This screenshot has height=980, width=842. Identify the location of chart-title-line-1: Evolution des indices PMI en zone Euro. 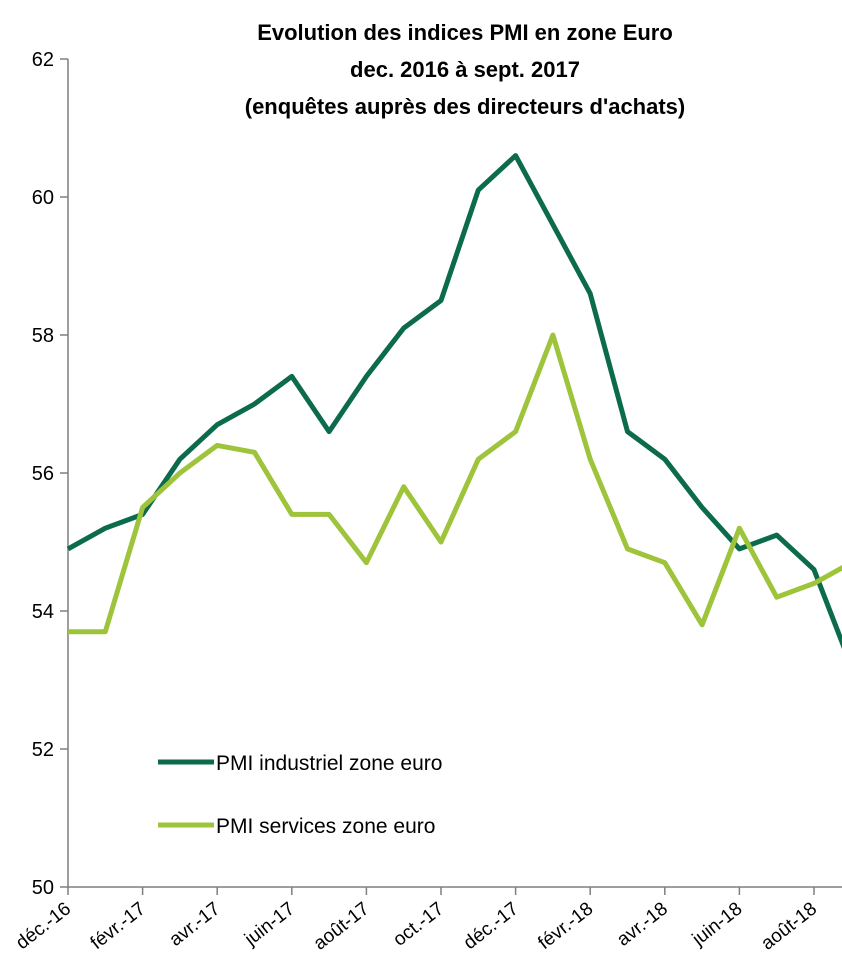
(465, 32).